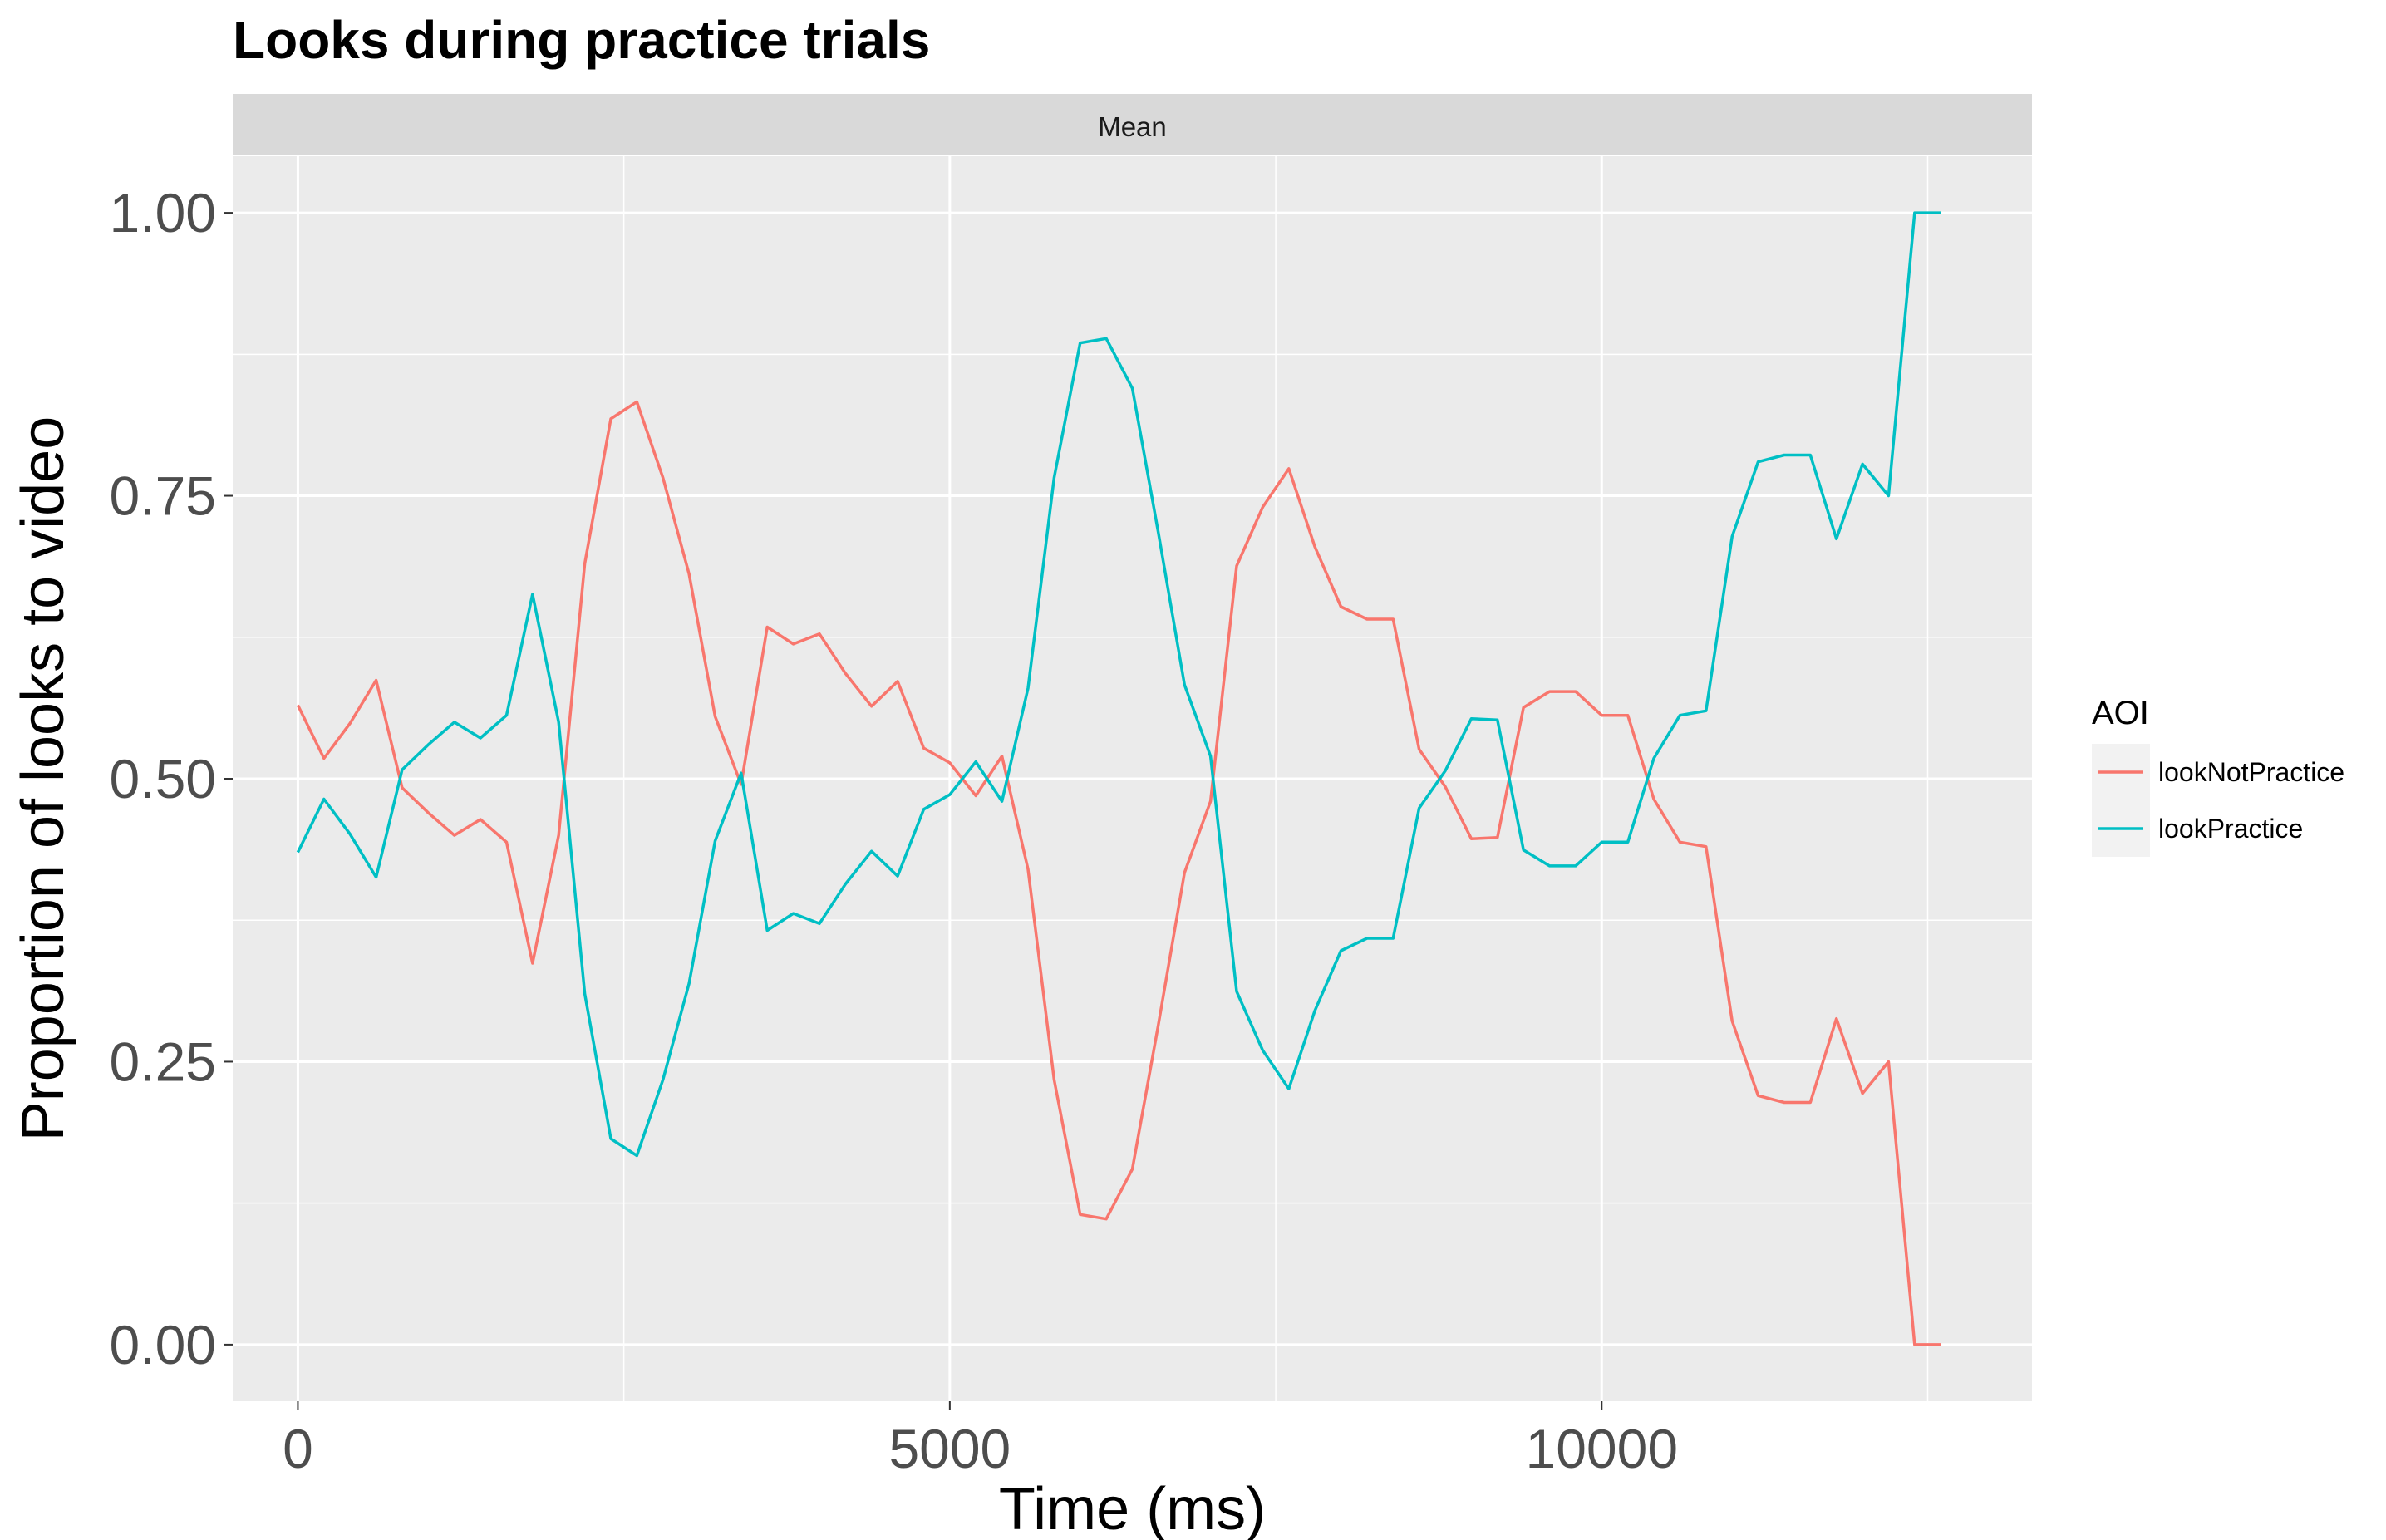 The image size is (2386, 1540). What do you see at coordinates (163, 213) in the screenshot?
I see `y-tick-label: 1.00` at bounding box center [163, 213].